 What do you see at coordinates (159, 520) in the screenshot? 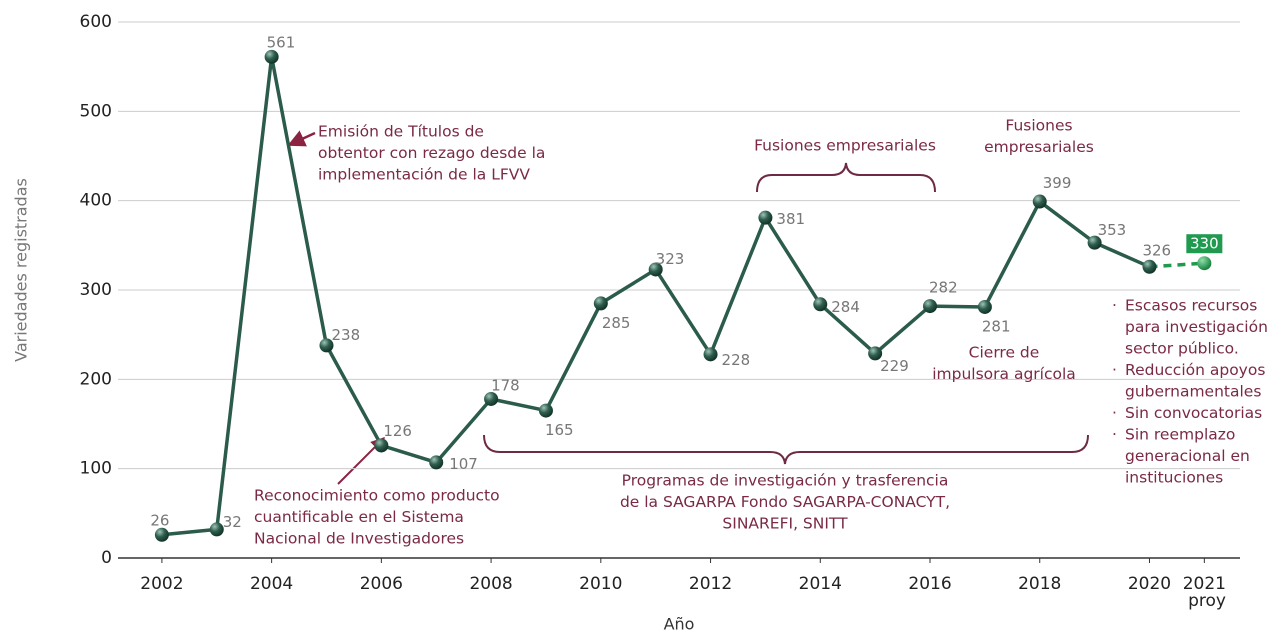
I see `value-label: 26` at bounding box center [159, 520].